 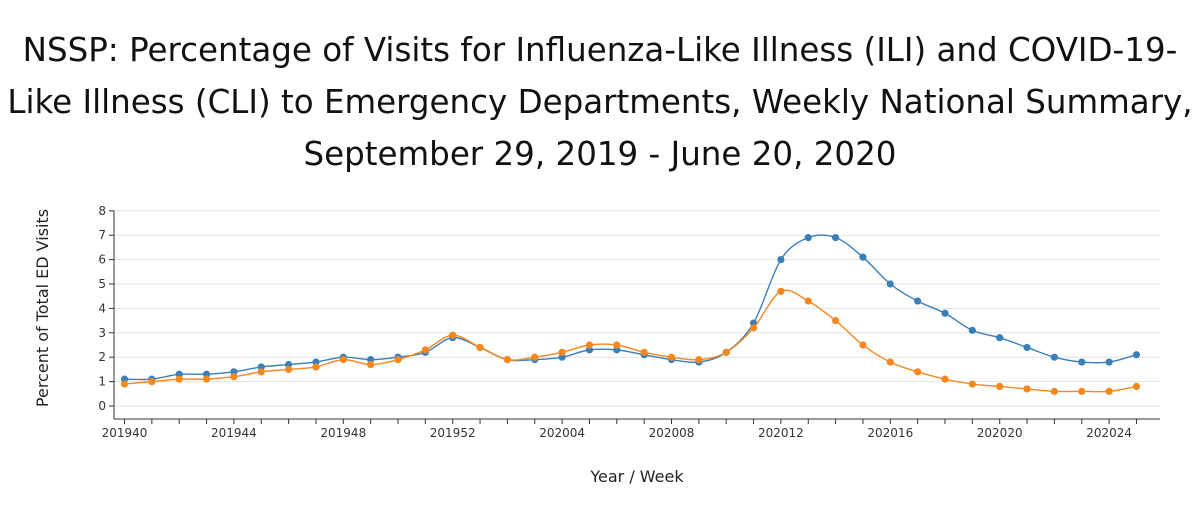 I want to click on y-tick-label: 5, so click(x=102, y=284).